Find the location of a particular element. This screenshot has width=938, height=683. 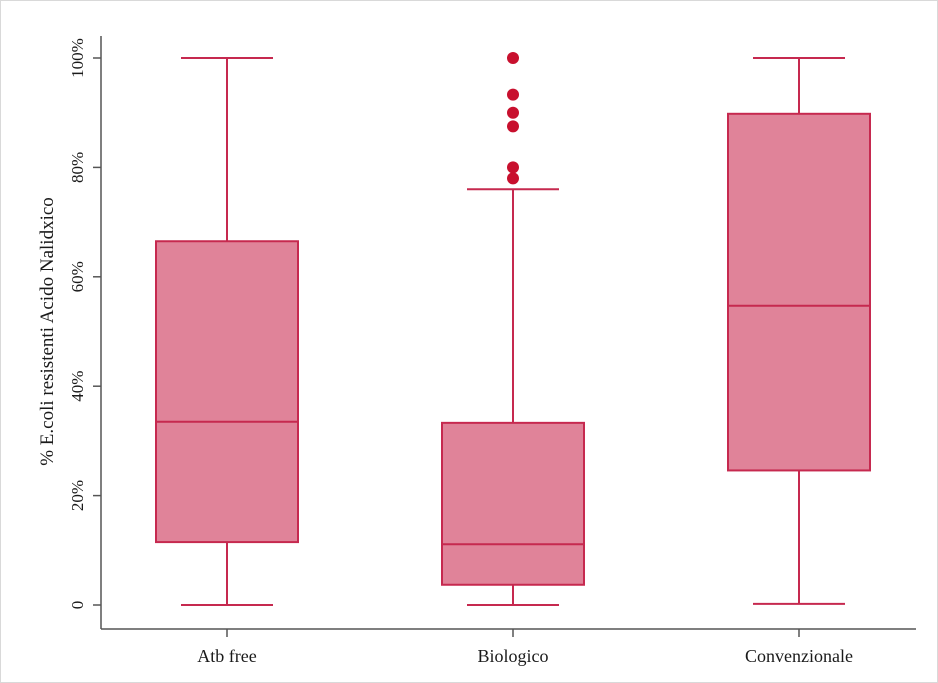

y-tick-label: 60% is located at coordinates (77, 276).